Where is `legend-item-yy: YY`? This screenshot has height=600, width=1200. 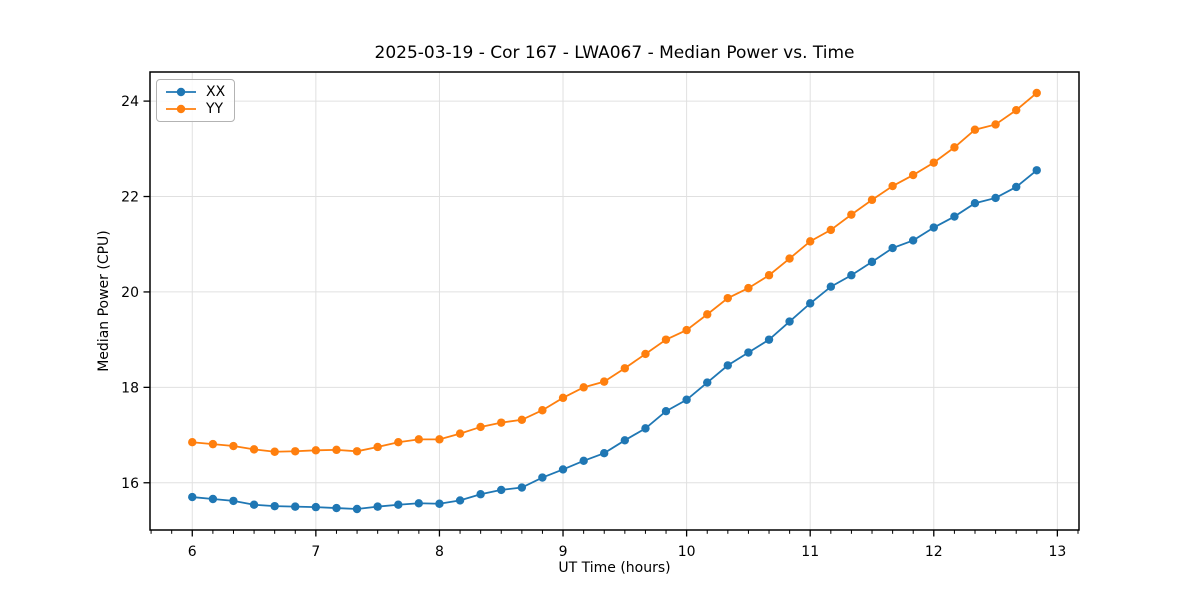 legend-item-yy: YY is located at coordinates (194, 109).